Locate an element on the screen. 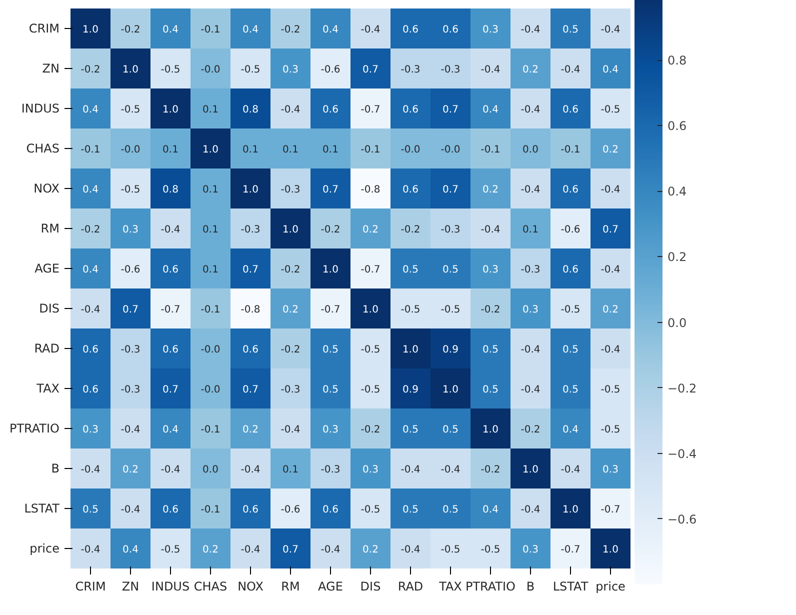 The image size is (796, 615). x-tick-label: AGE is located at coordinates (330, 587).